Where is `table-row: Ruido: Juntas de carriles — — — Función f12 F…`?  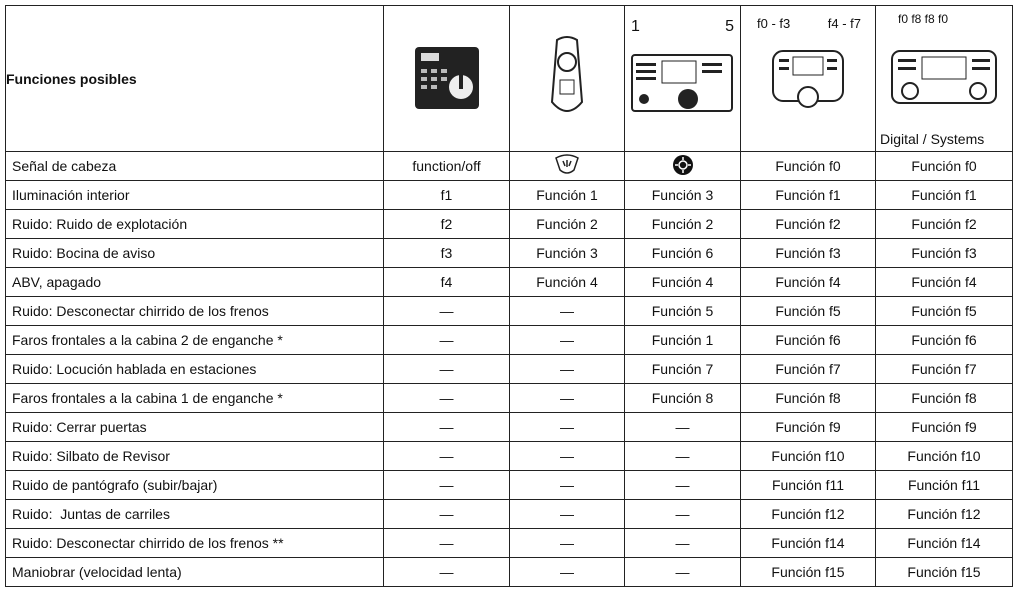 table-row: Ruido: Juntas de carriles — — — Función f12 F… is located at coordinates (509, 514).